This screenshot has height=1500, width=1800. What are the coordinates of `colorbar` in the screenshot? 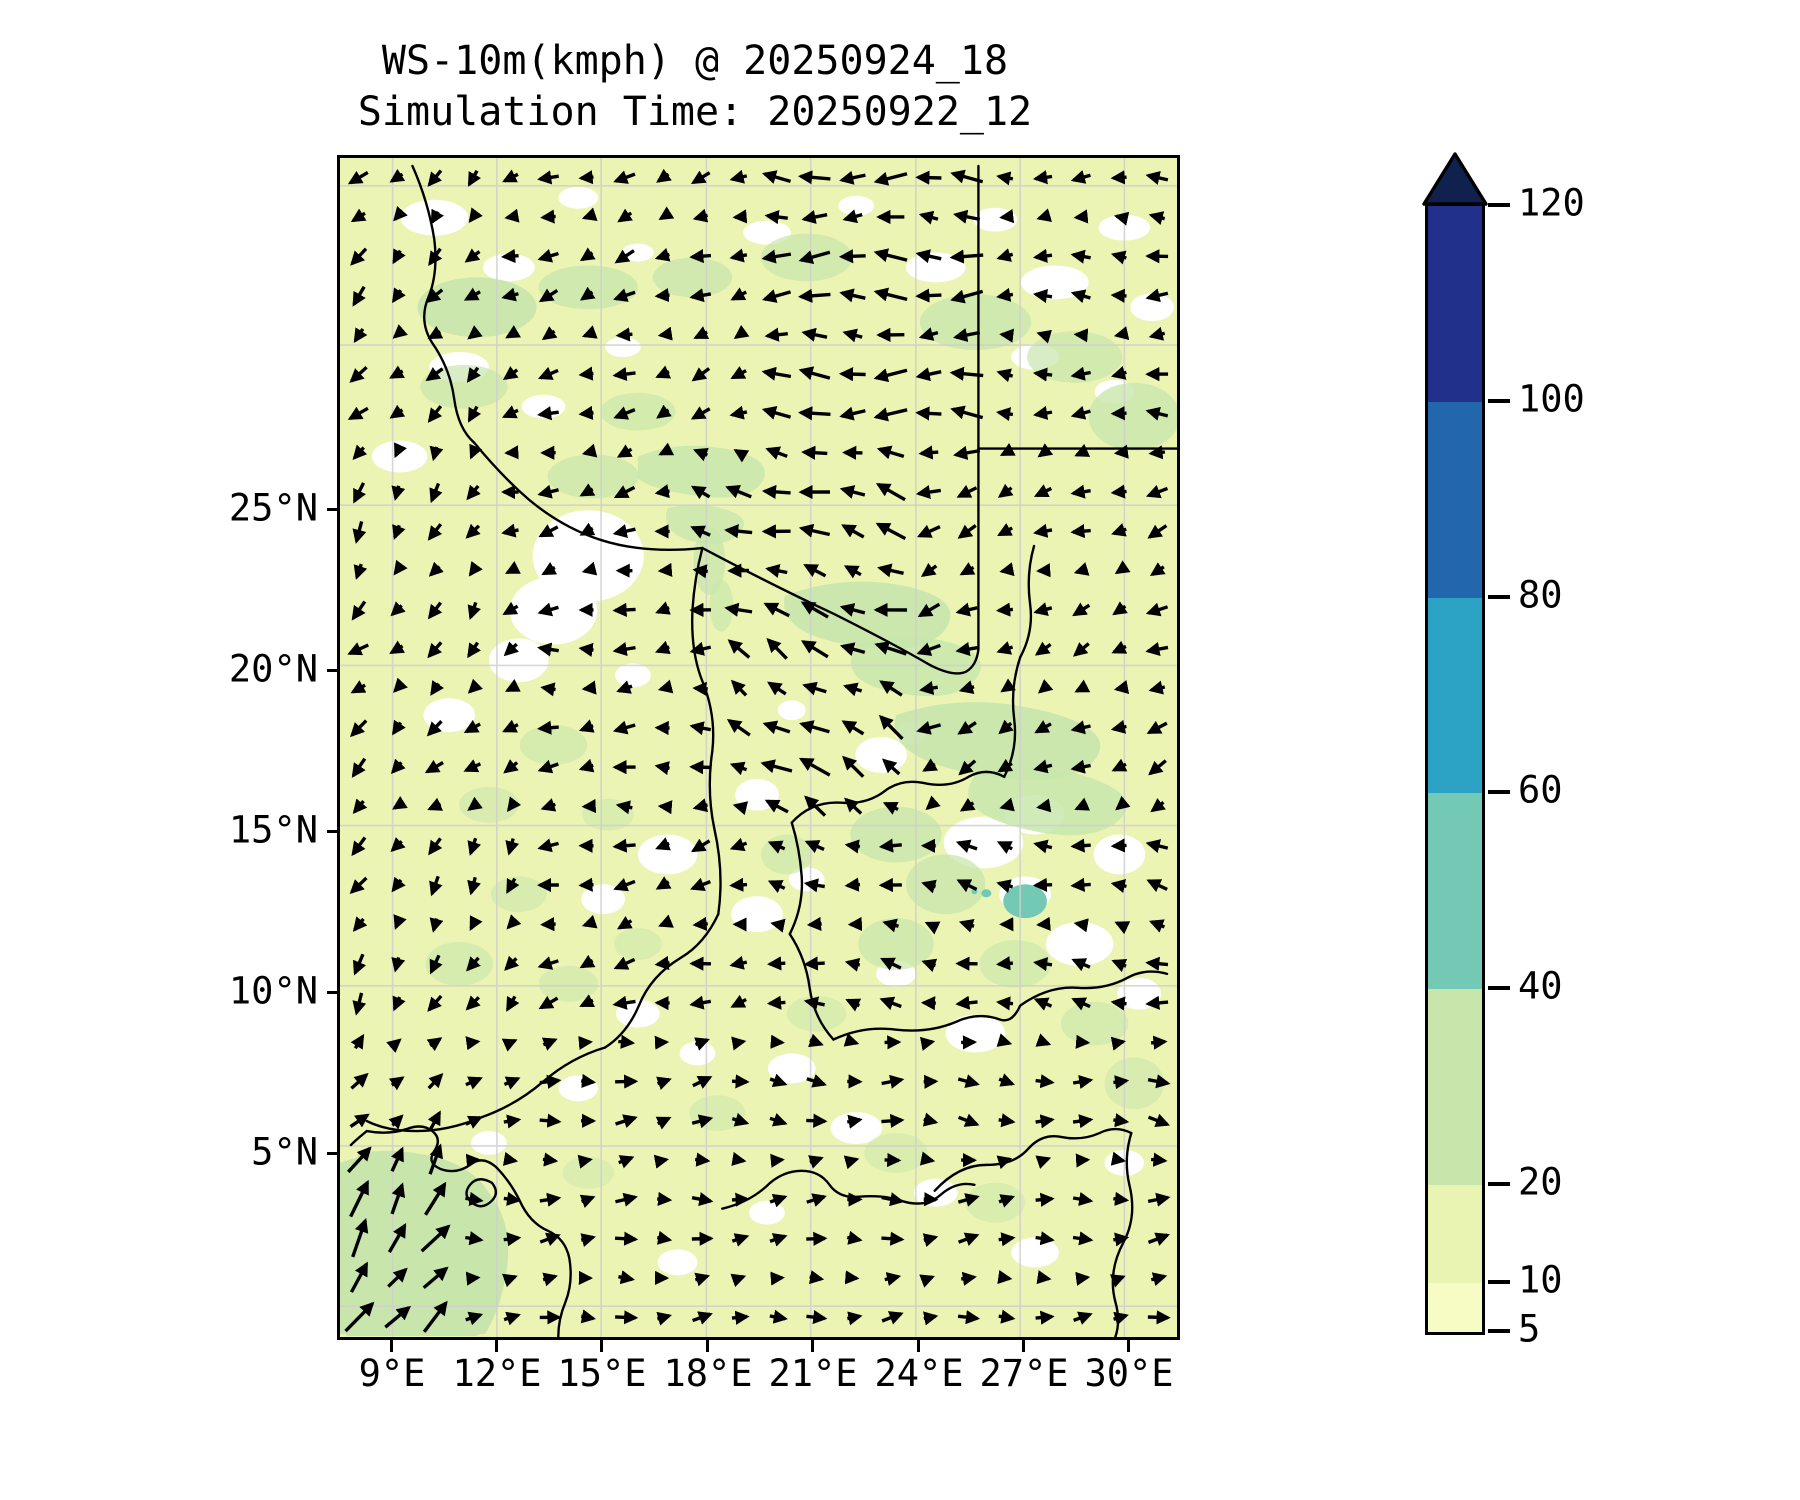 It's located at (1455, 769).